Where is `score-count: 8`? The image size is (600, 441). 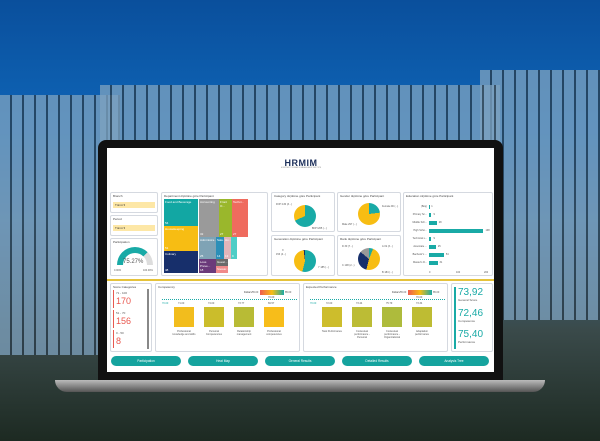
score-count: 8 is located at coordinates (119, 341).